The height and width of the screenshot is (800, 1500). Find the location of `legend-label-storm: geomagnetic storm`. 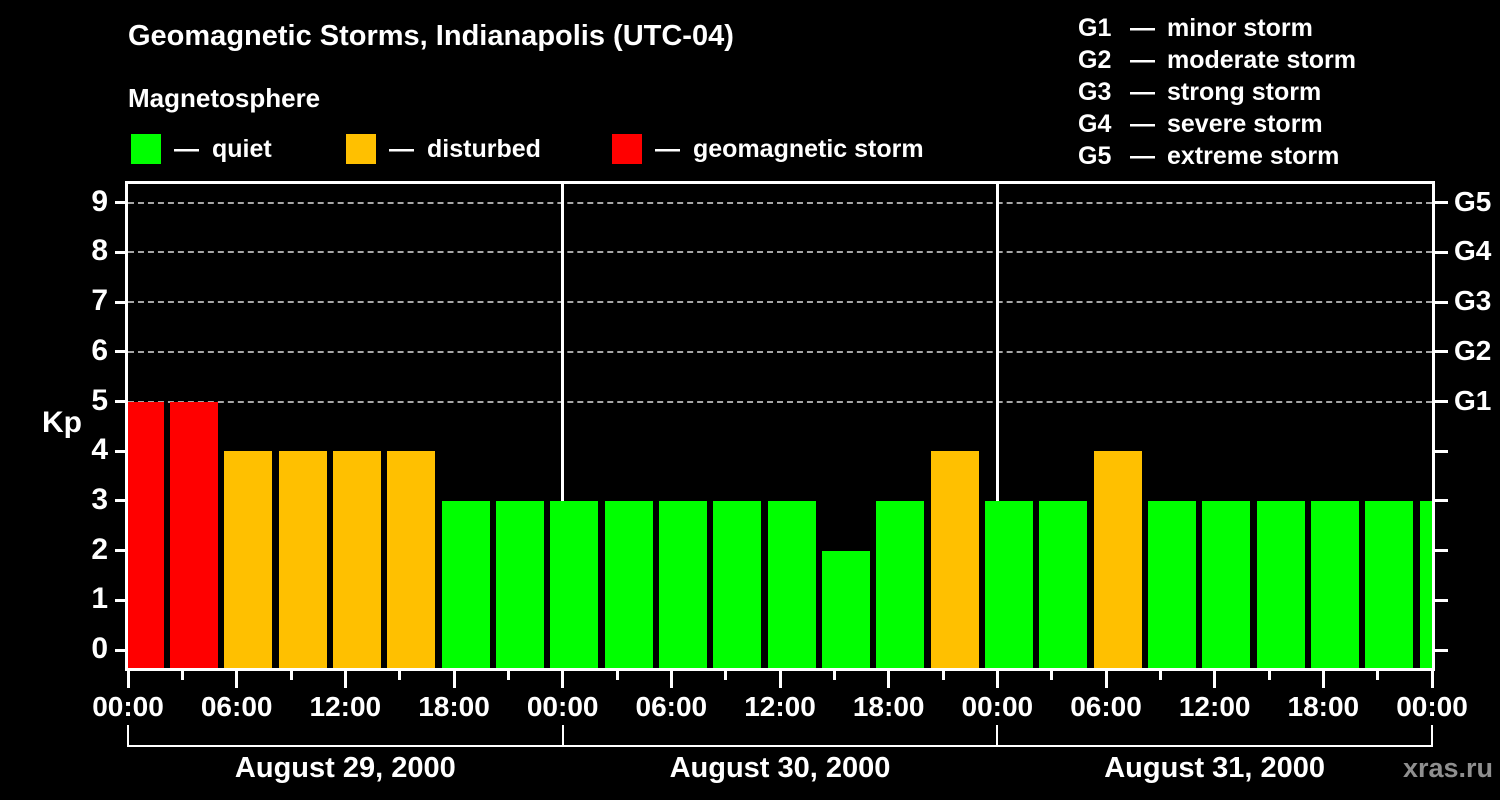

legend-label-storm: geomagnetic storm is located at coordinates (808, 148).